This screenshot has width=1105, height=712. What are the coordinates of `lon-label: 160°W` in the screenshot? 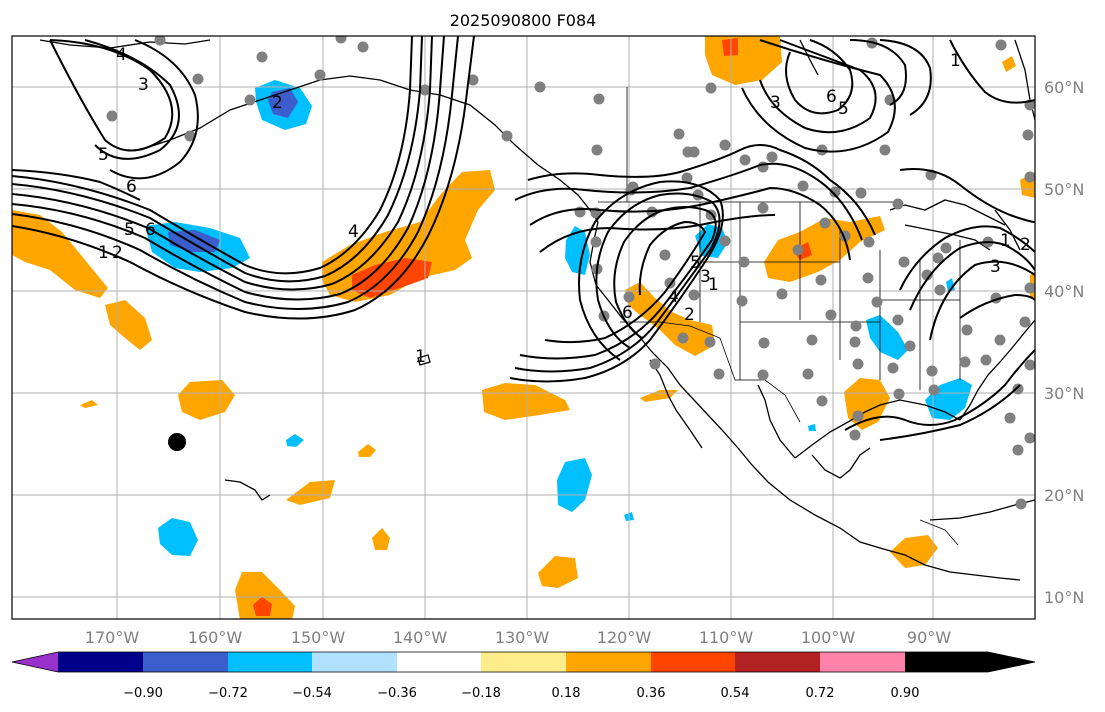 It's located at (215, 637).